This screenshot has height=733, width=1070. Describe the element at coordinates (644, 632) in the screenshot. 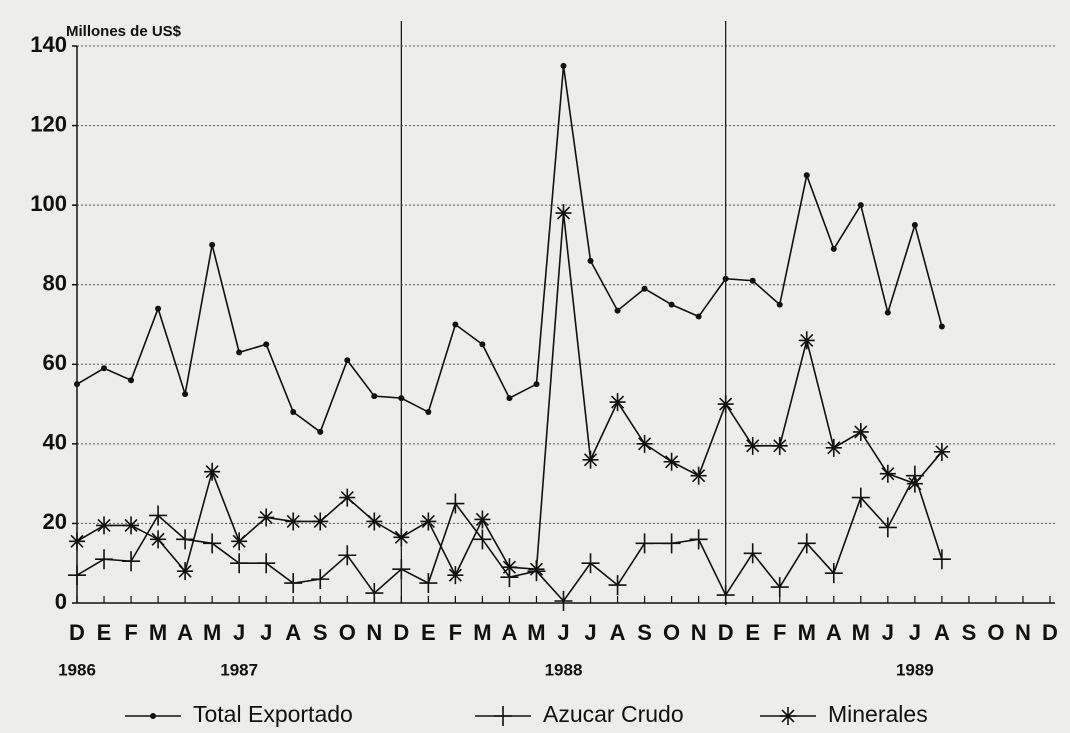

I see `x-tick-label: S` at that location.